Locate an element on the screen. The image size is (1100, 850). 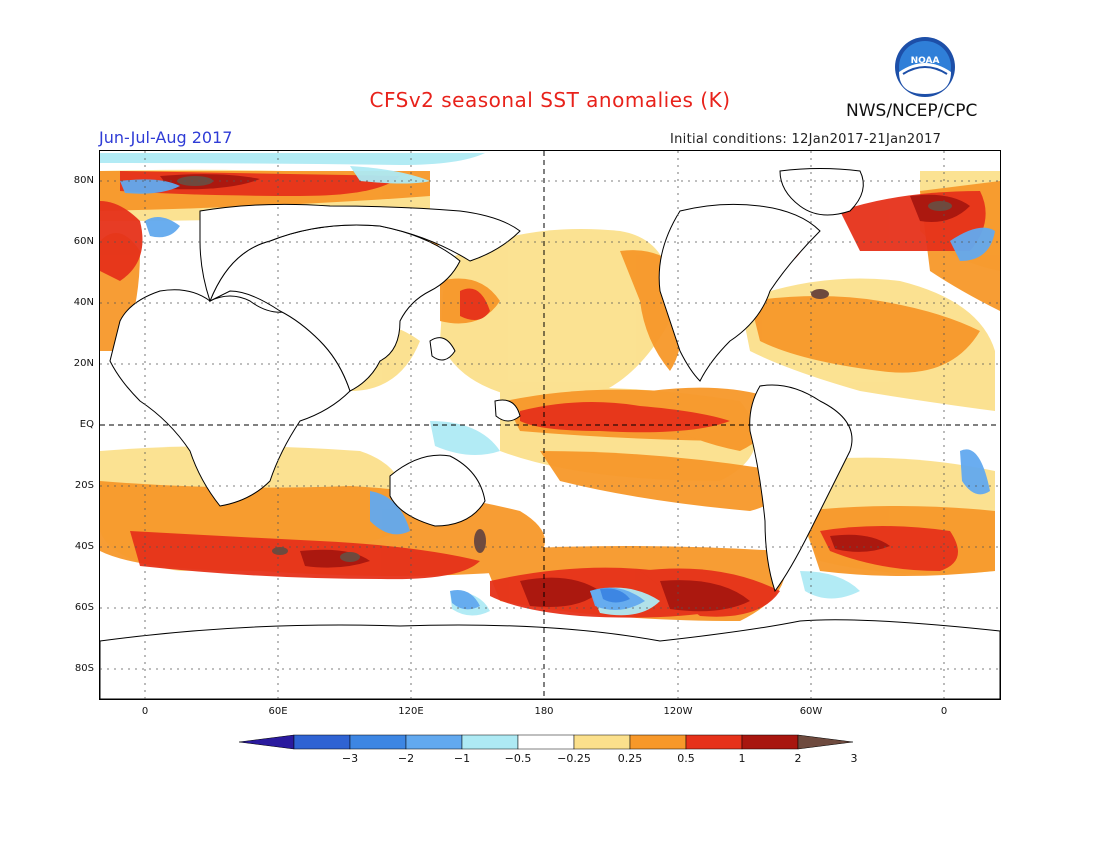
lon-label-0-left: 0 is located at coordinates (145, 711).